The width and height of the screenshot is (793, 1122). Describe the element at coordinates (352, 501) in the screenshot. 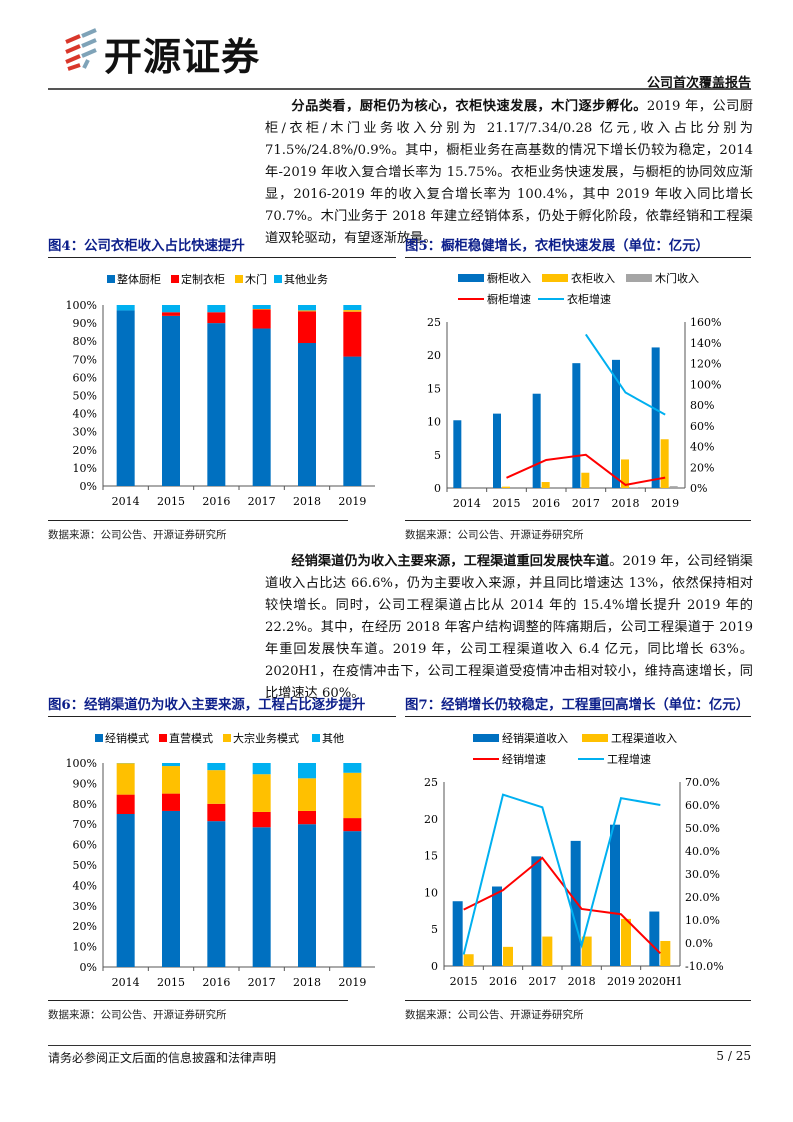

I see `x-tick-label: 2019` at that location.